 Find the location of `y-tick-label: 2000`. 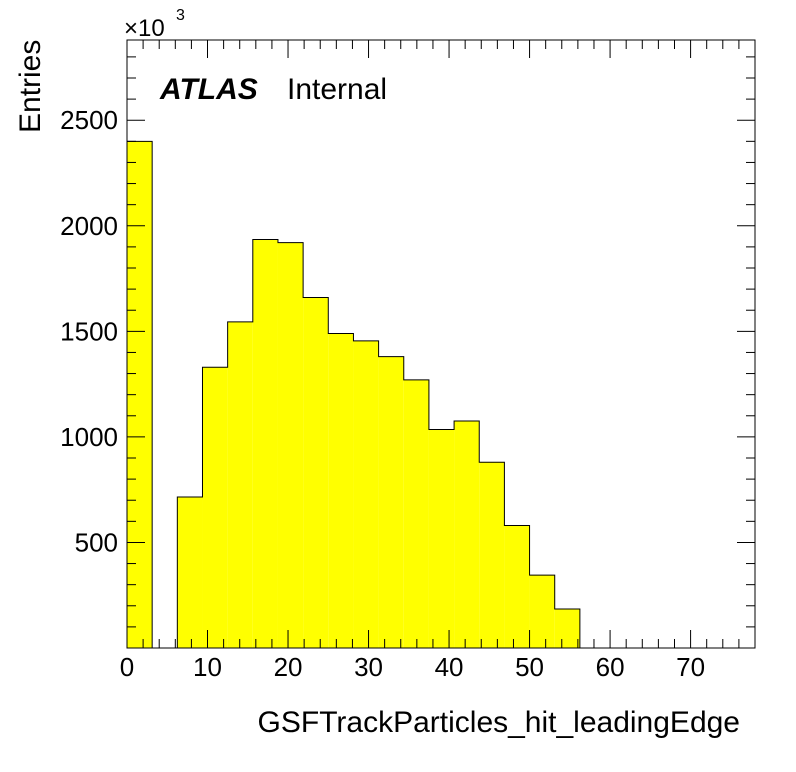

y-tick-label: 2000 is located at coordinates (89, 226).